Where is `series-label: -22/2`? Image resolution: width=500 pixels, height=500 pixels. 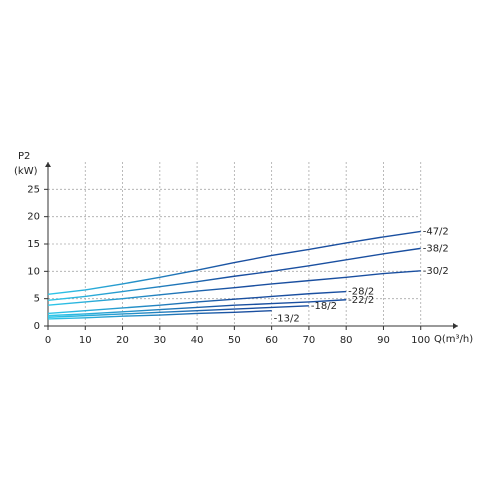
series-label: -22/2 is located at coordinates (361, 300).